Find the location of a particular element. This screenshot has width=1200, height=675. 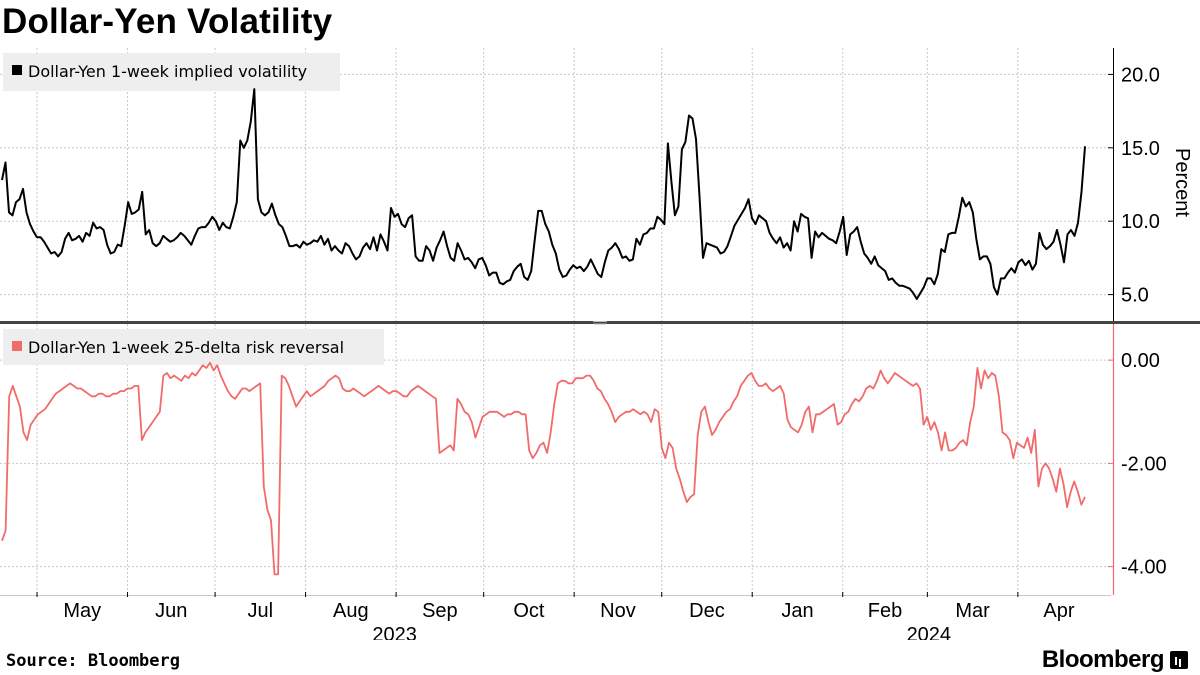

x-tick-label: Mar is located at coordinates (972, 611).